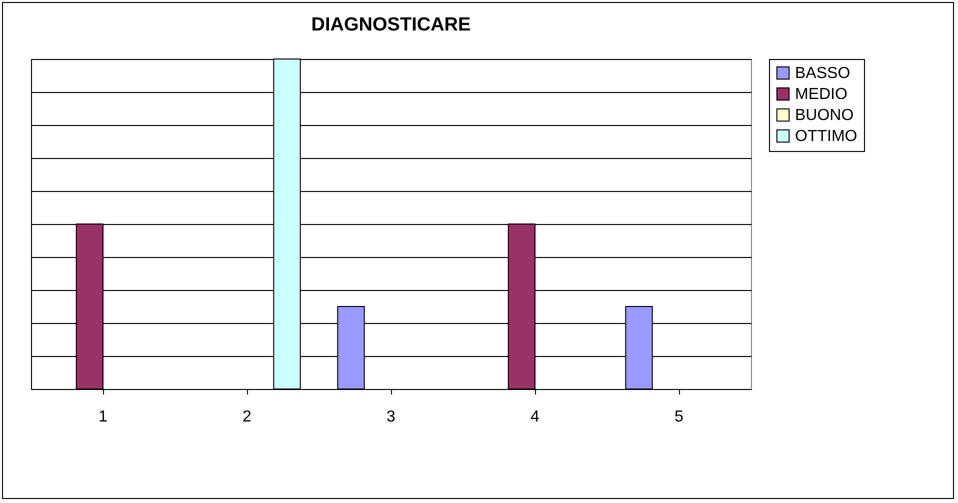  I want to click on x-tick-label: 2, so click(247, 417).